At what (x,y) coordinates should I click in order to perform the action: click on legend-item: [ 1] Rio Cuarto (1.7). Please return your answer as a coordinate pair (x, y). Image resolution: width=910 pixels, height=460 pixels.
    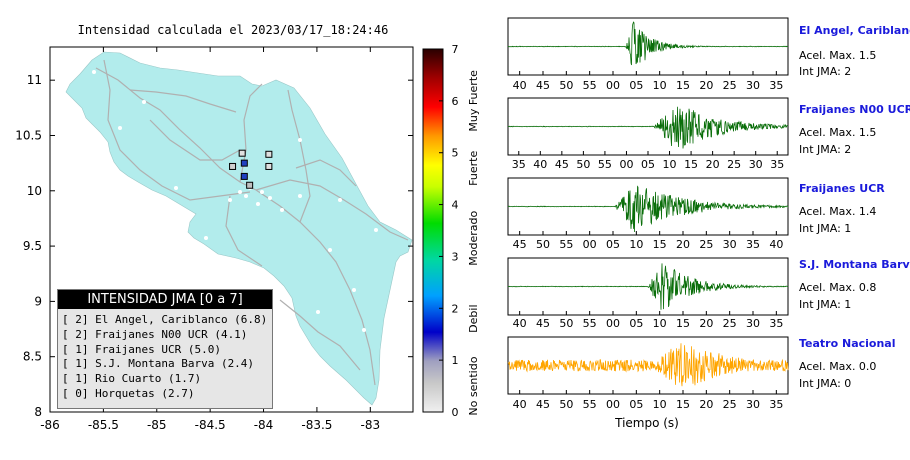
    Looking at the image, I should click on (132, 379).